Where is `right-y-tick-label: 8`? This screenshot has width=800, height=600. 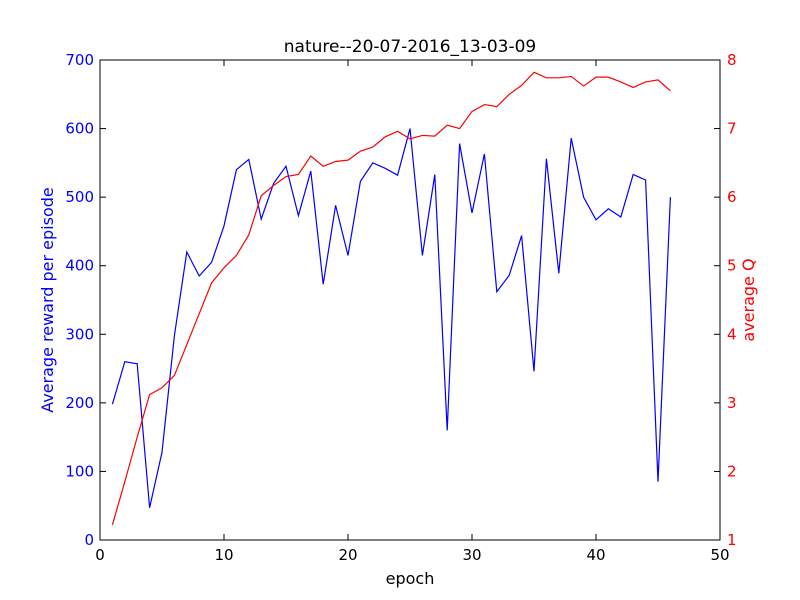 right-y-tick-label: 8 is located at coordinates (732, 60).